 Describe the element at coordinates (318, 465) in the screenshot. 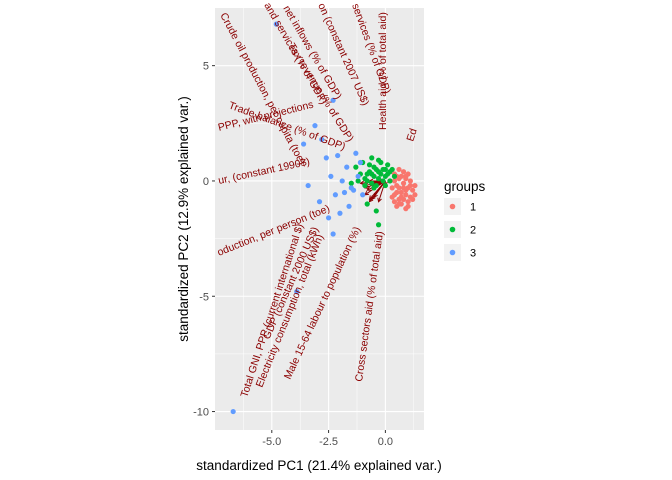

I see `x-axis-title: standardized PC1 (21.4% explained var.)` at that location.